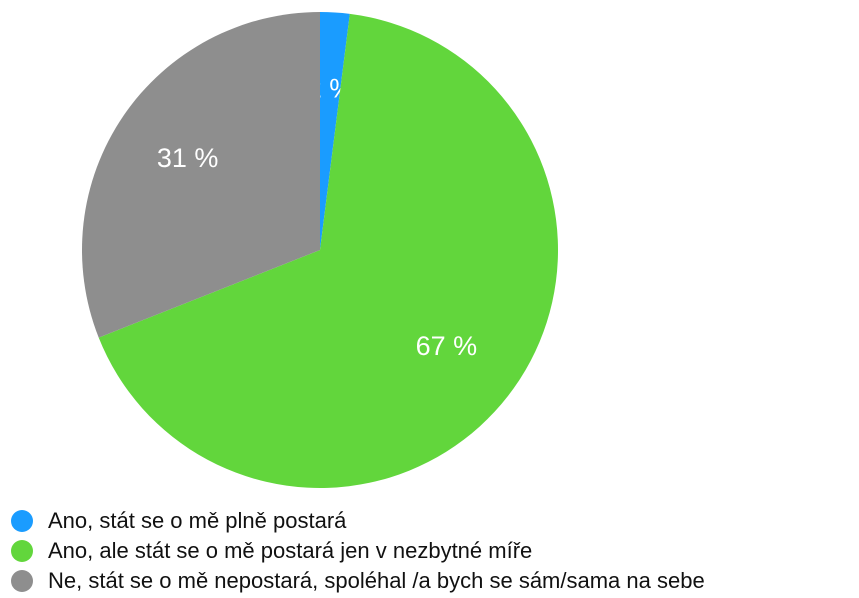  Describe the element at coordinates (188, 158) in the screenshot. I see `data-label: 31 %` at that location.